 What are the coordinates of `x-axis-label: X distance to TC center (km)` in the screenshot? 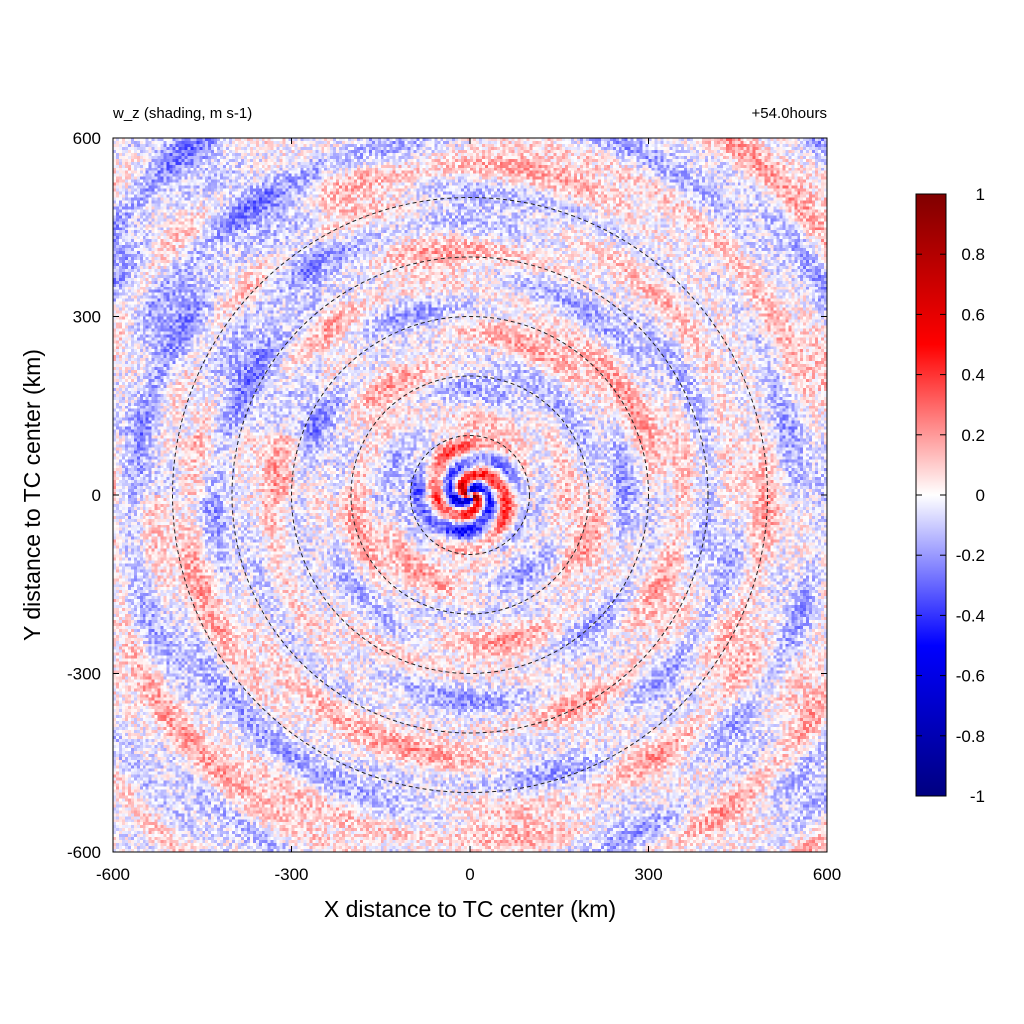 It's located at (470, 909).